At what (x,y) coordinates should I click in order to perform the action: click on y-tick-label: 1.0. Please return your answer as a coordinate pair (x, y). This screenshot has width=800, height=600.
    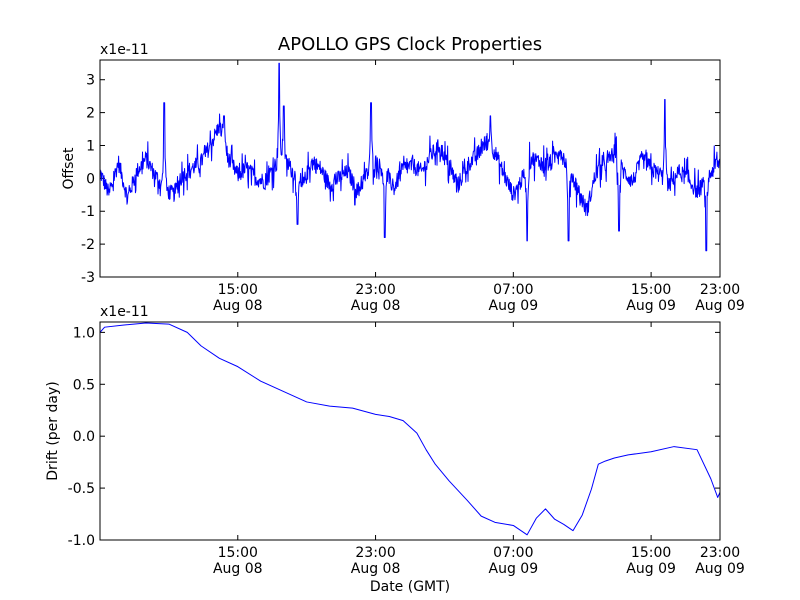
    Looking at the image, I should click on (84, 333).